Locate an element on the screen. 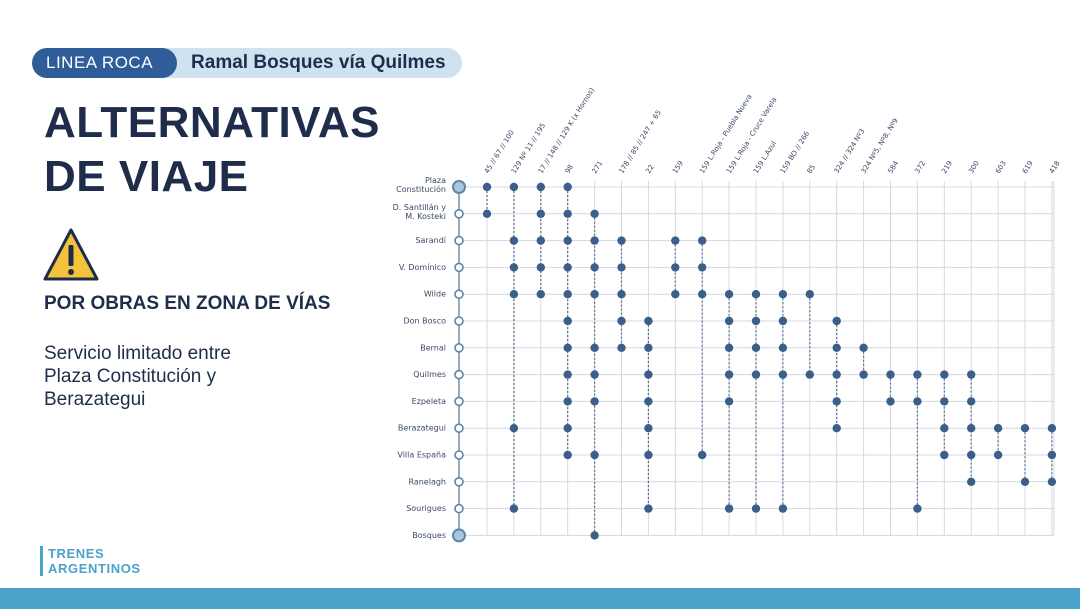 The height and width of the screenshot is (609, 1080). warning-triangle-icon is located at coordinates (71, 254).